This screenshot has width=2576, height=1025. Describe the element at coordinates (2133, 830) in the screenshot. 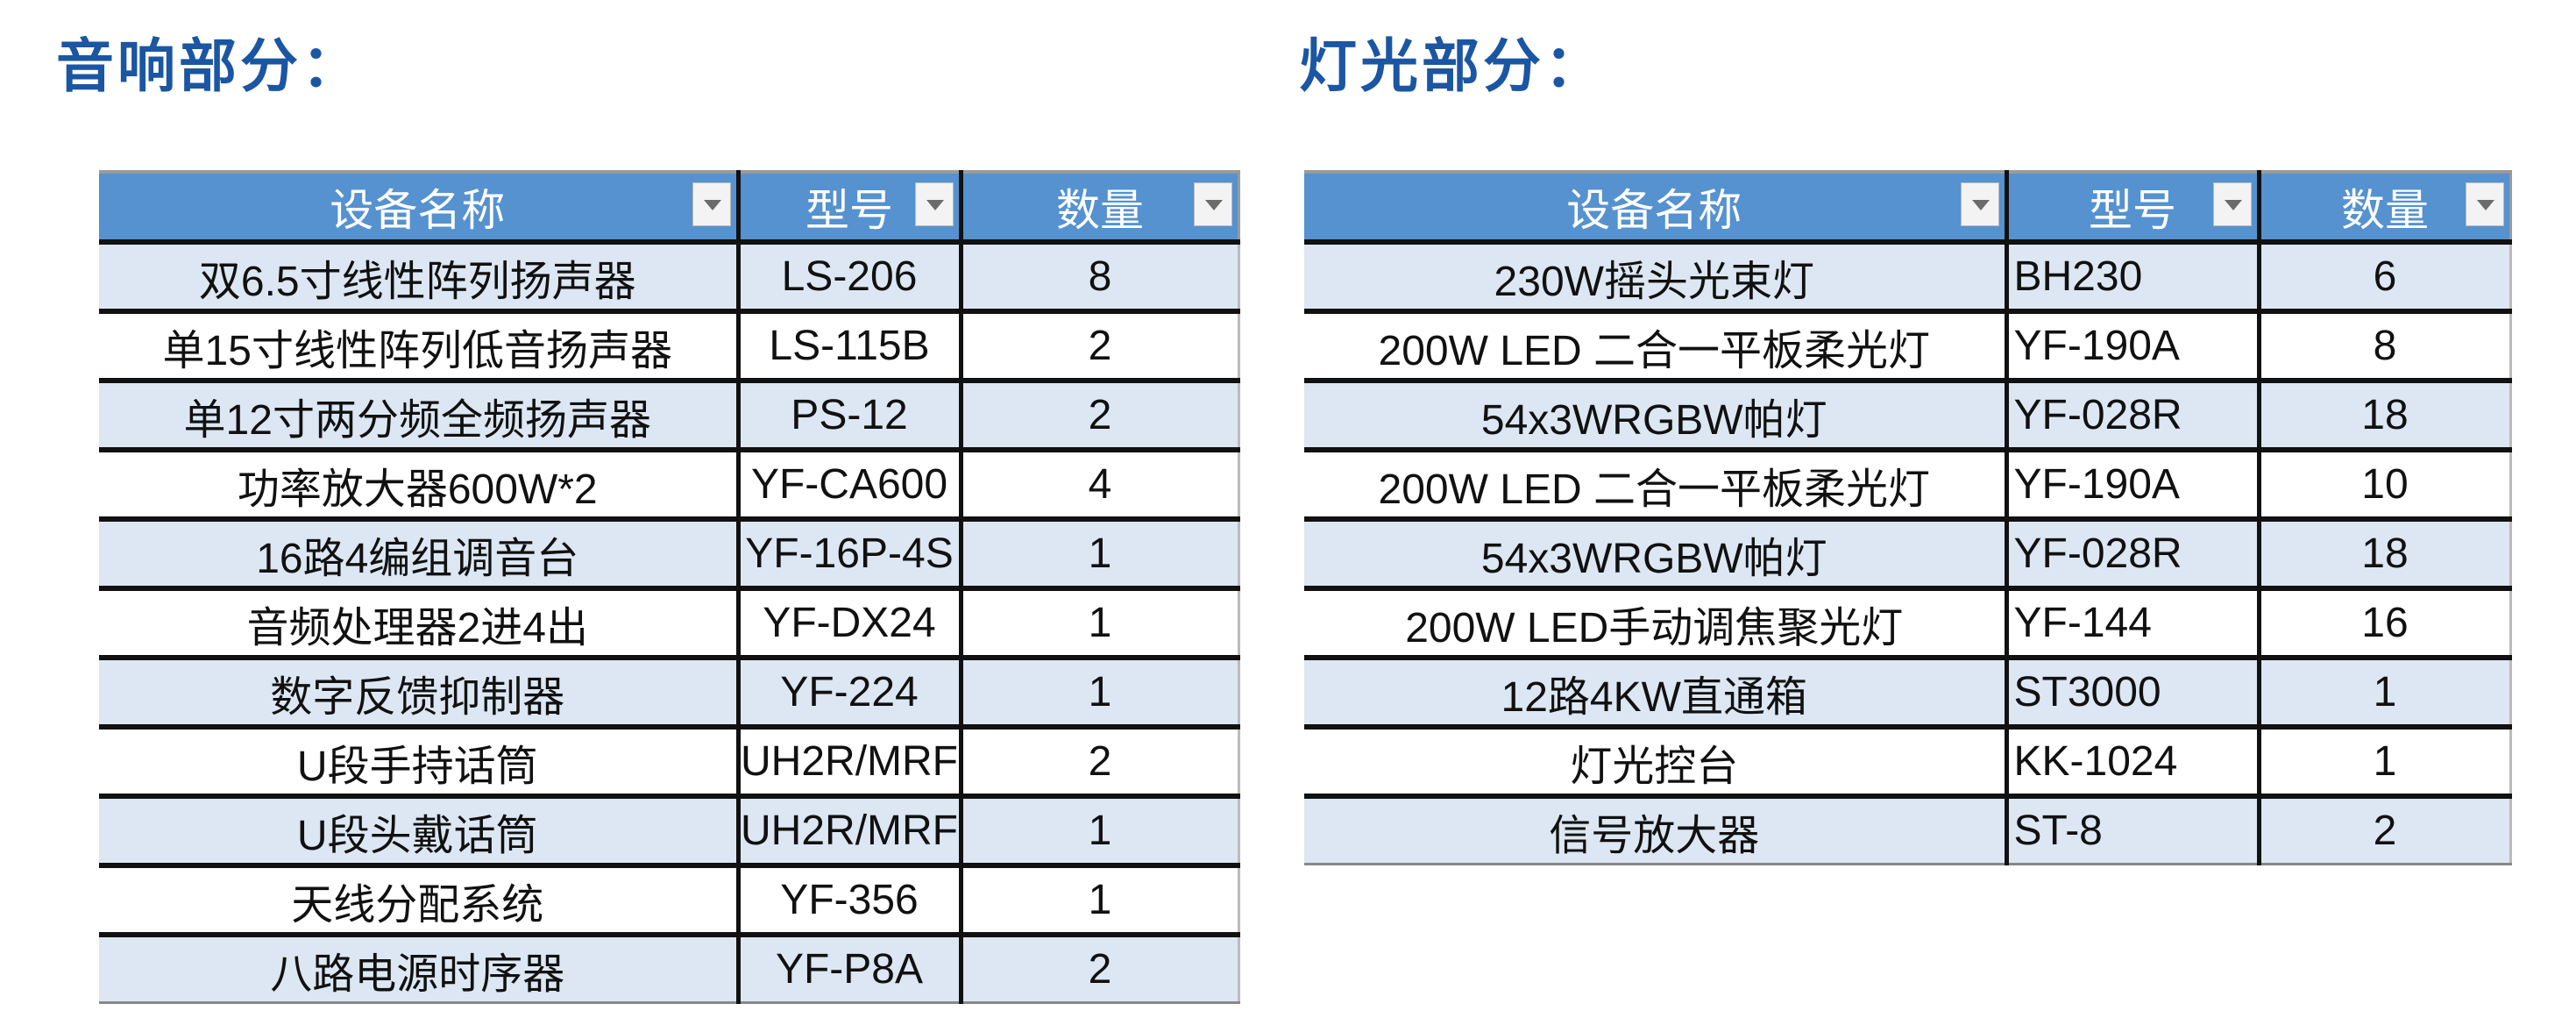

I see `model-cell: ST-8` at that location.